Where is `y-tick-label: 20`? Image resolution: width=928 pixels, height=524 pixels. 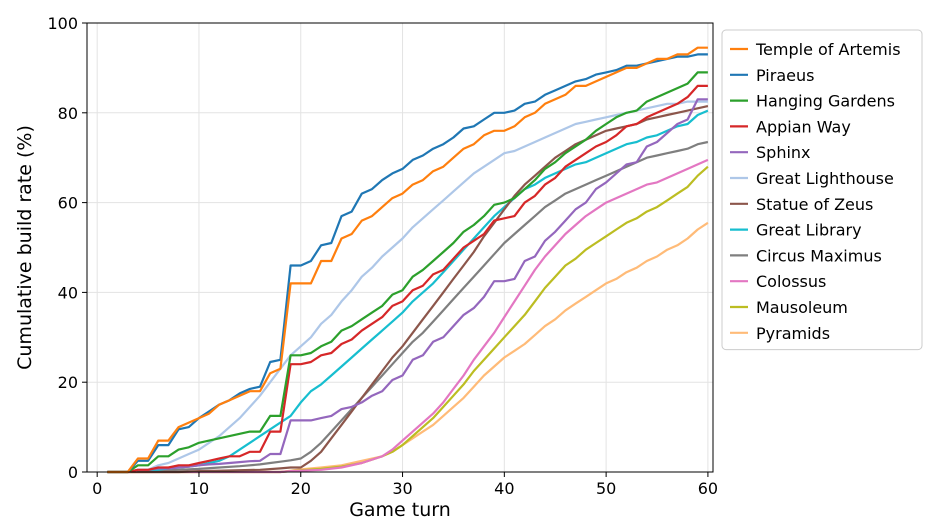
y-tick-label: 20 is located at coordinates (68, 382).